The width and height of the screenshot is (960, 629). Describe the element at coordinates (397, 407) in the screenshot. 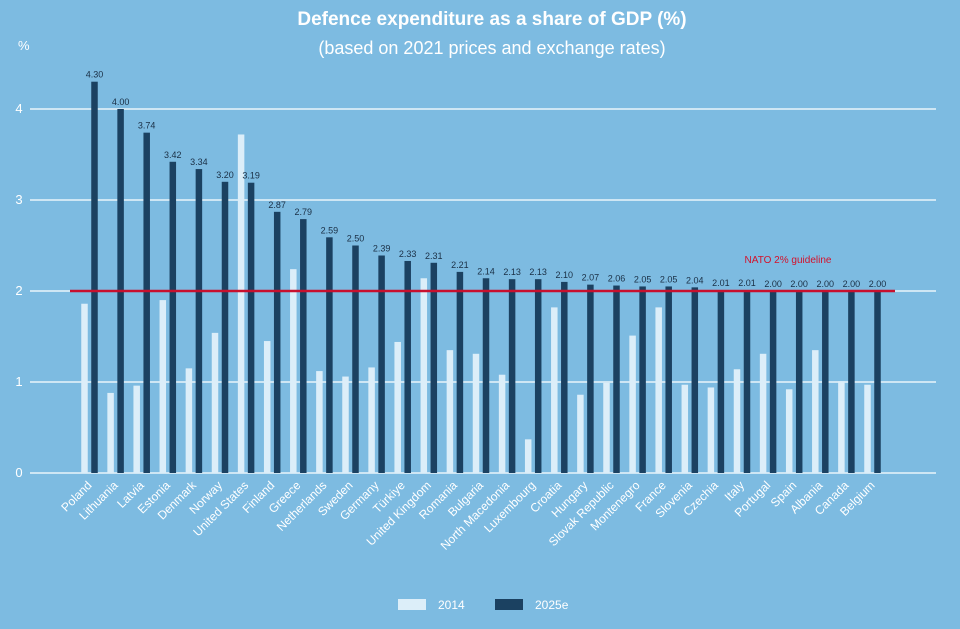

I see `bar-2014-turkiye` at that location.